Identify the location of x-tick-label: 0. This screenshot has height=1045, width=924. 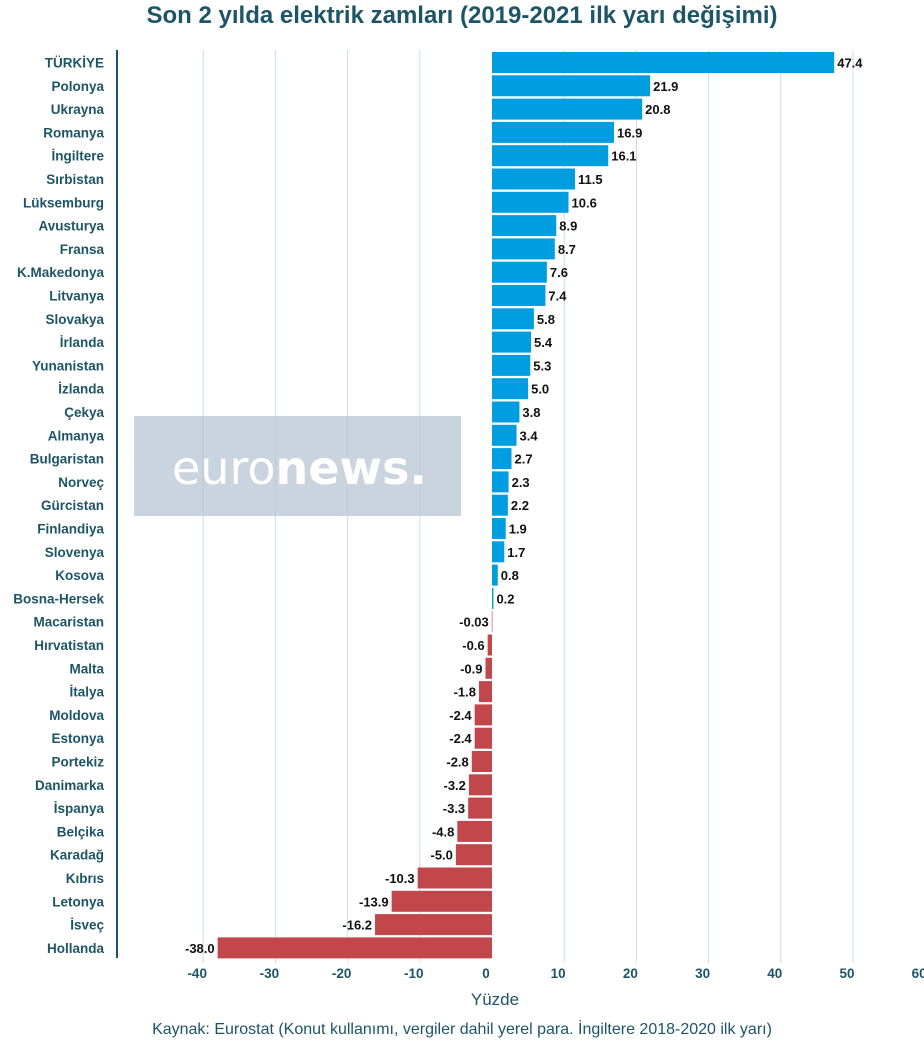
(486, 973).